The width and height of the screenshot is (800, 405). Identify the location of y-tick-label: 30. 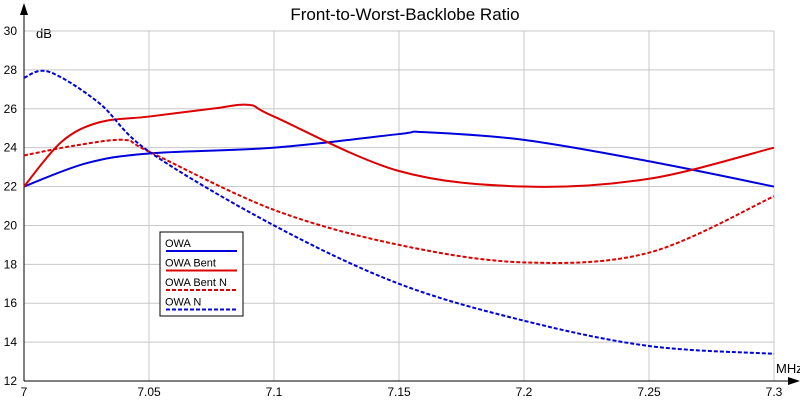
(11, 31).